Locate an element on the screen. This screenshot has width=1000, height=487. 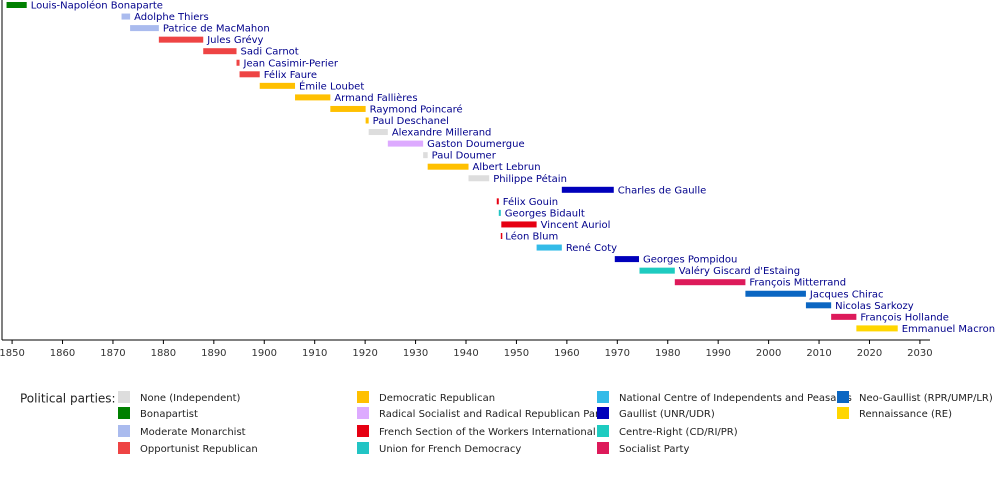
president-label: Philippe Pétain is located at coordinates (530, 179).